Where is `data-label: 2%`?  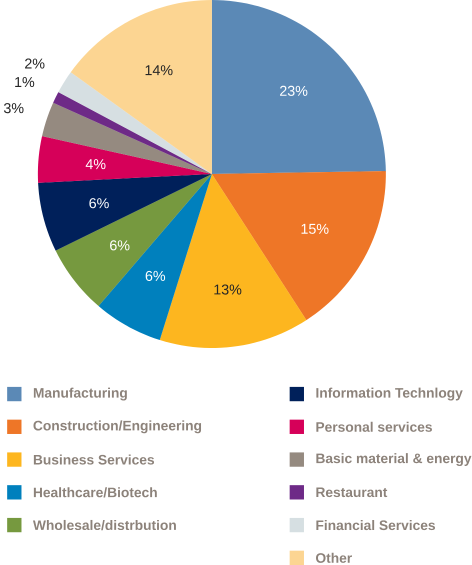 data-label: 2% is located at coordinates (35, 63).